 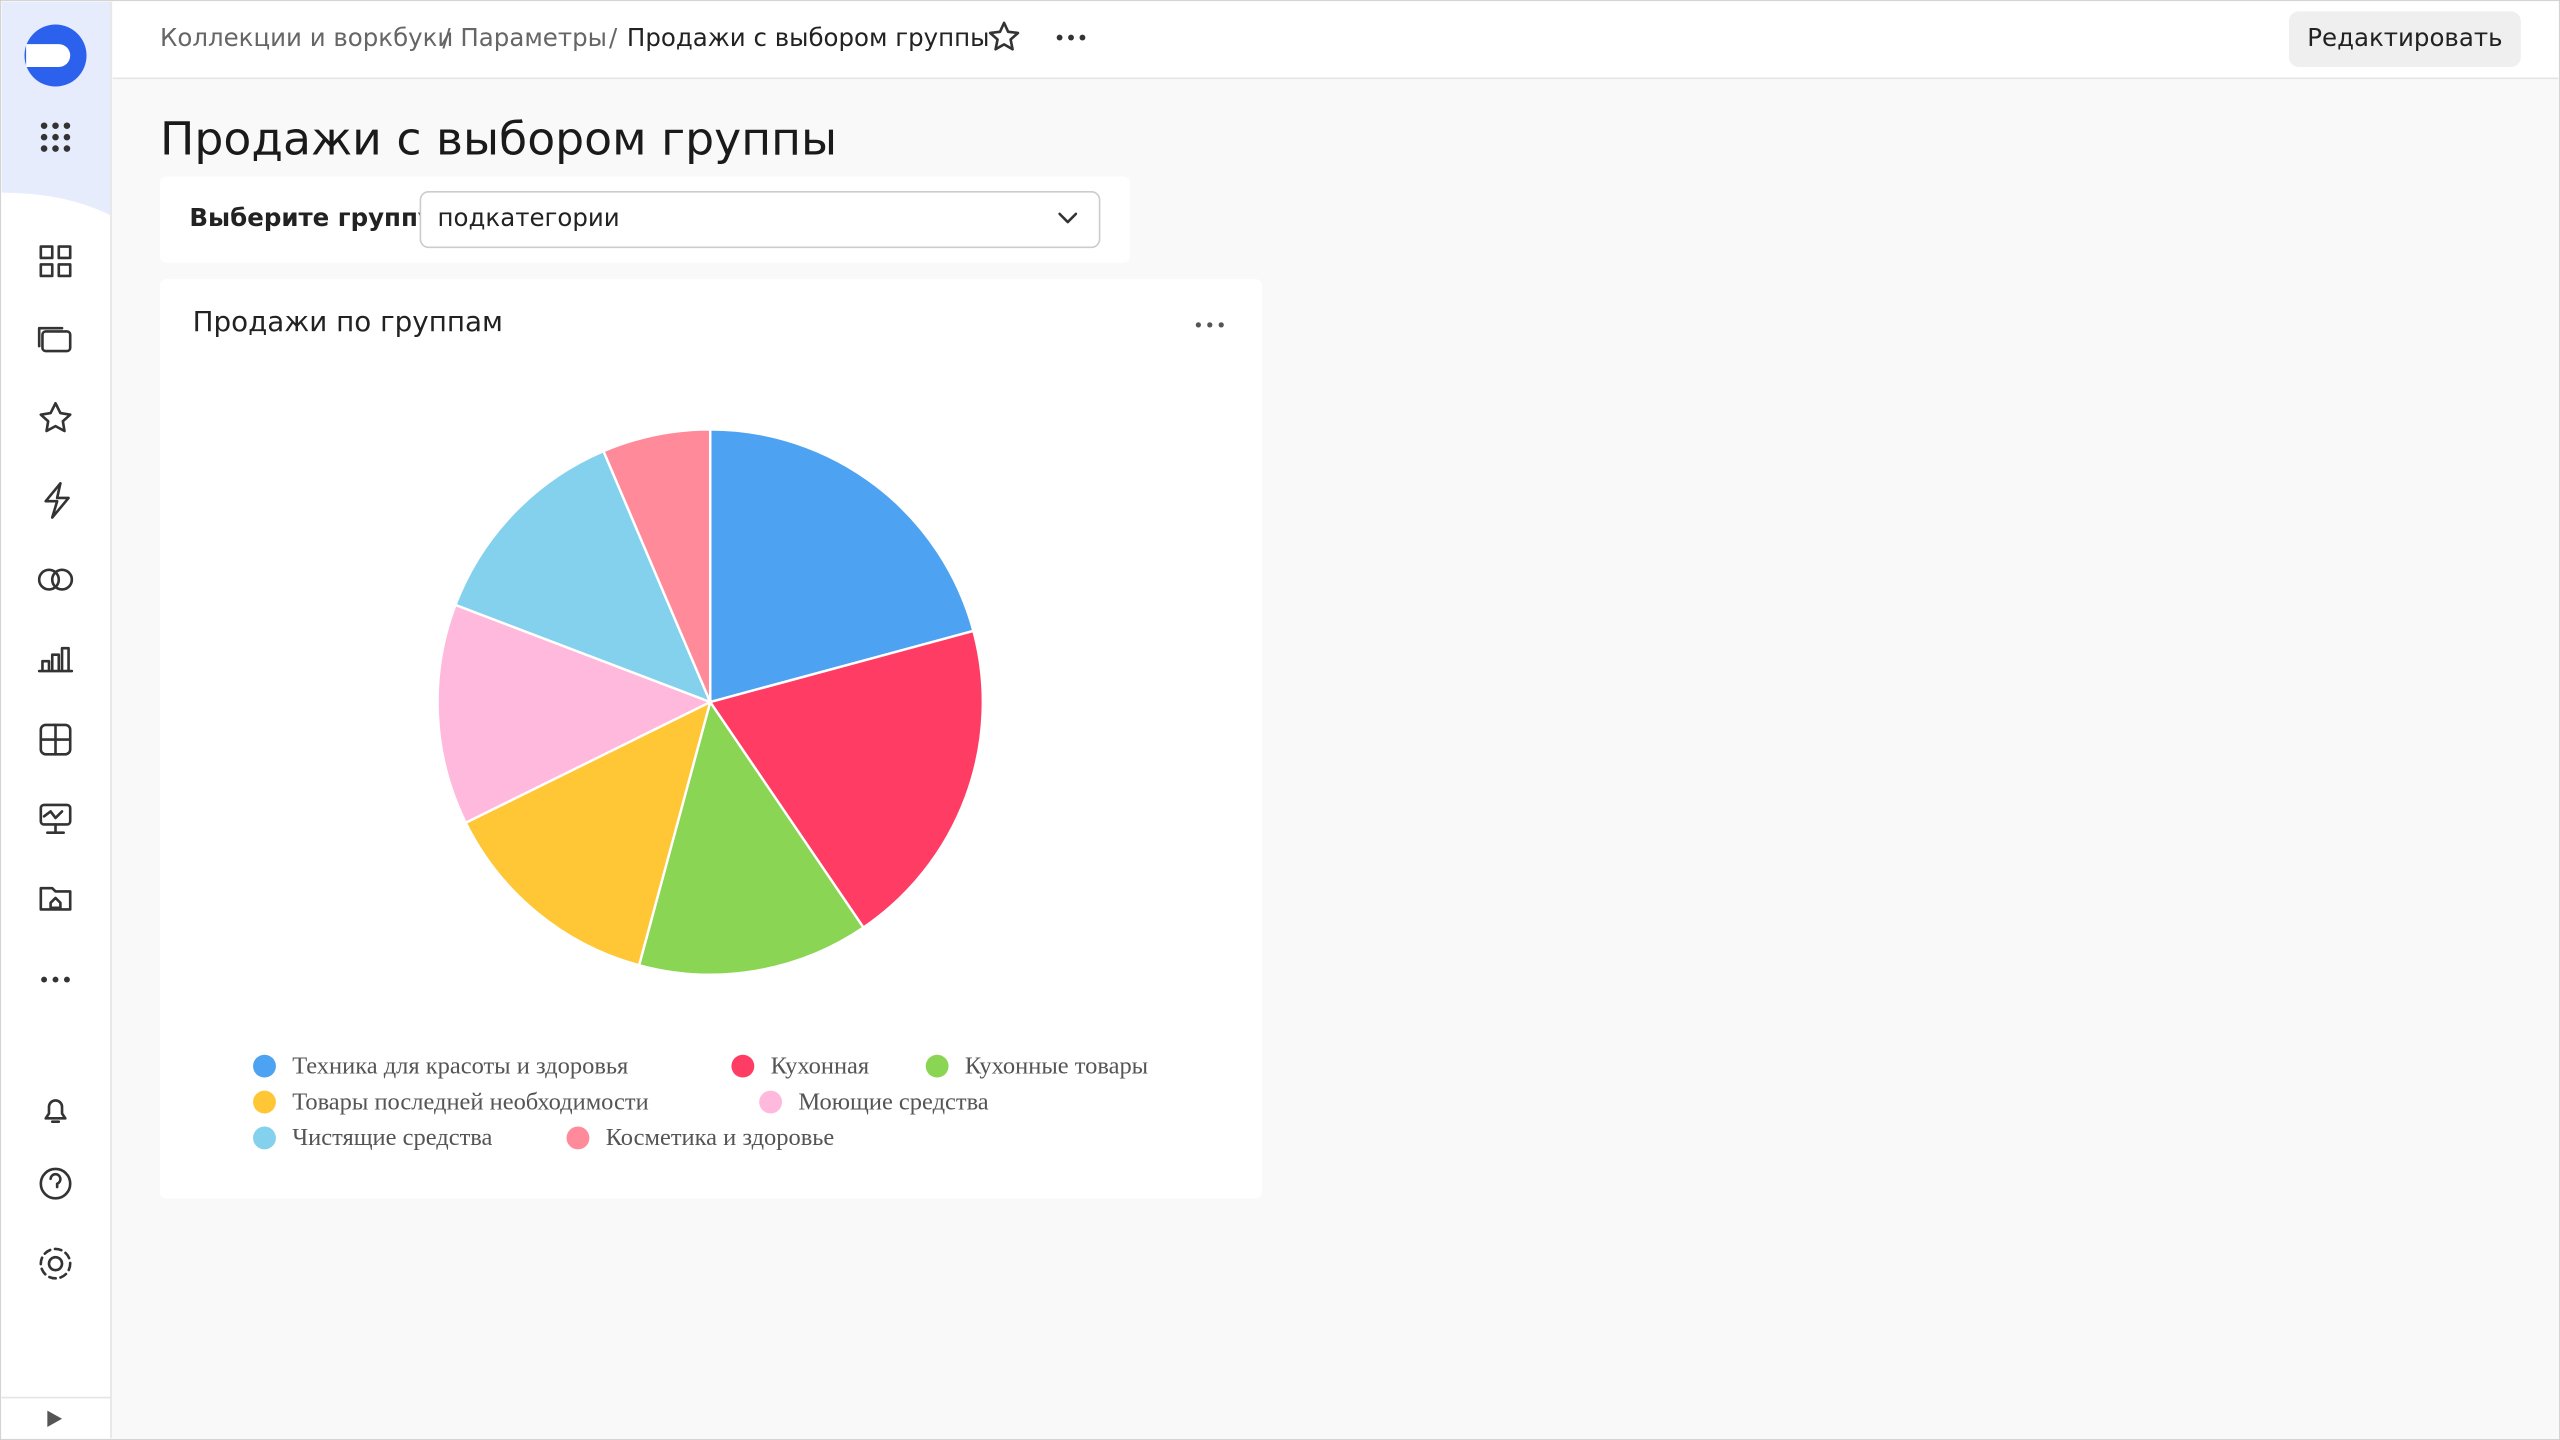 I want to click on more-menu, so click(x=1071, y=37).